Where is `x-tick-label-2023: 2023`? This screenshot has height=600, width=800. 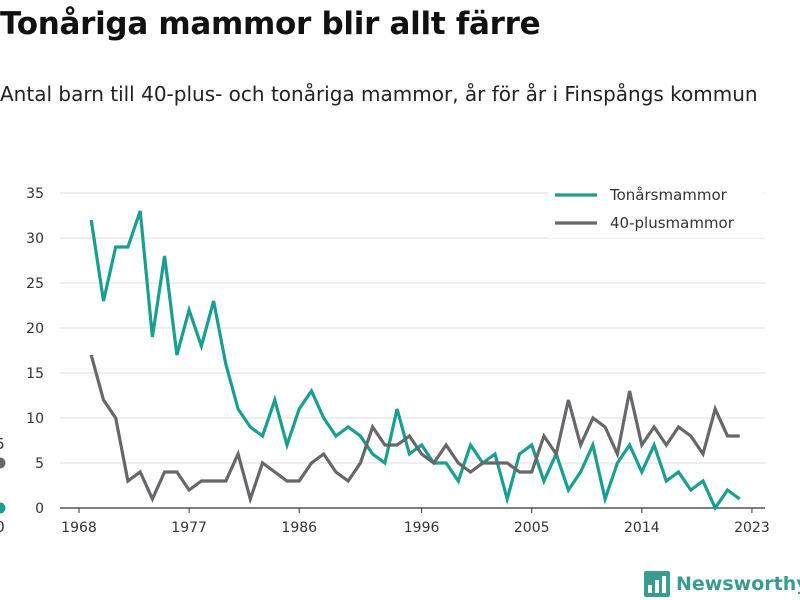
x-tick-label-2023: 2023 is located at coordinates (752, 528).